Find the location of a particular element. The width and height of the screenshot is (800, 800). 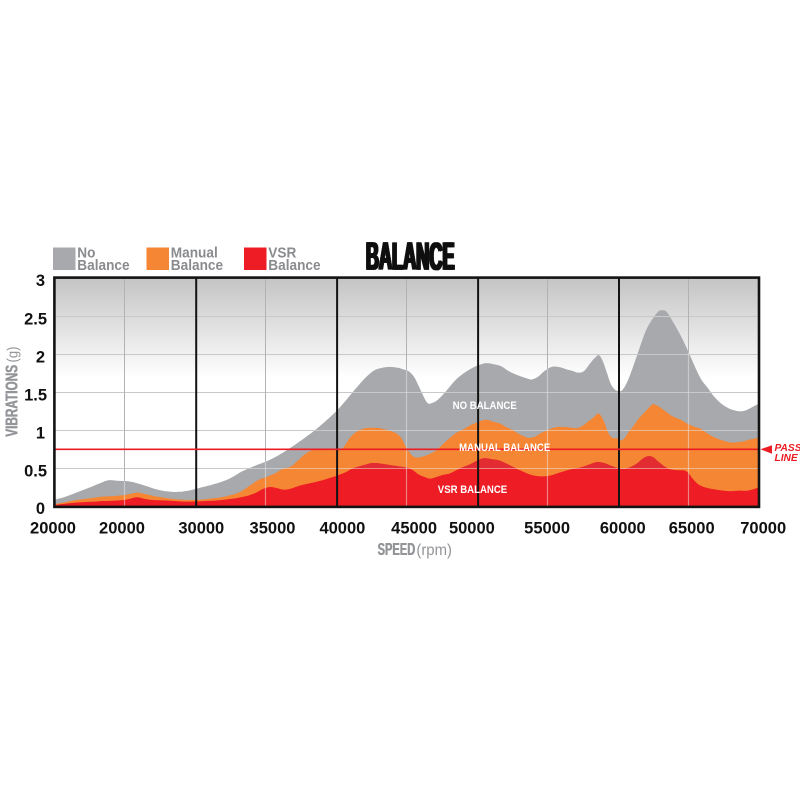

svg-text: 3 is located at coordinates (40, 281).